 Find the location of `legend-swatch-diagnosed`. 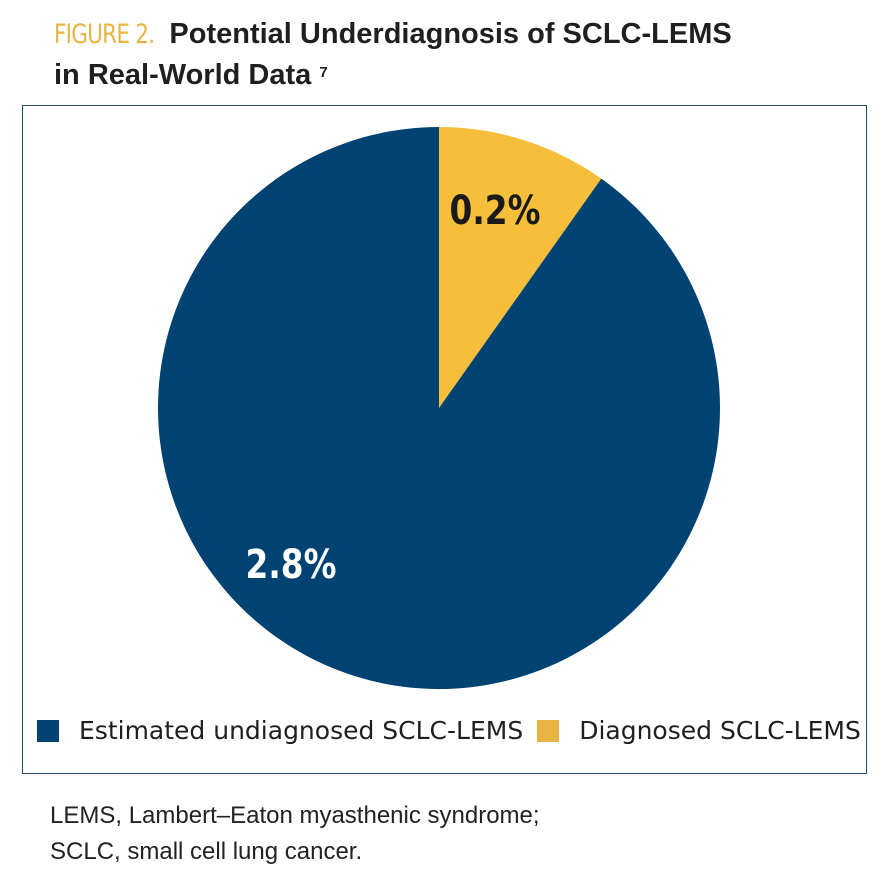

legend-swatch-diagnosed is located at coordinates (548, 730).